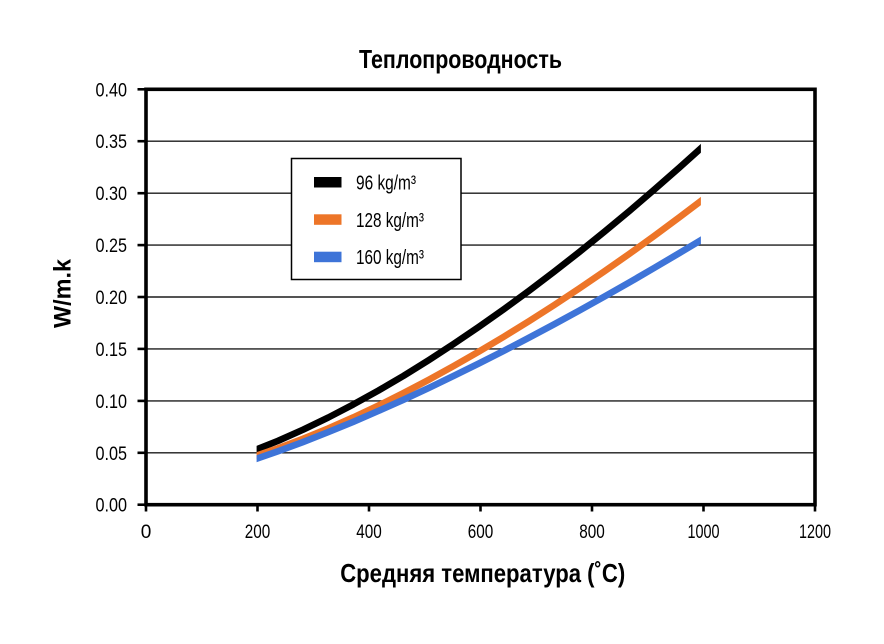 Image resolution: width=884 pixels, height=644 pixels. I want to click on svg-text: 0.25, so click(112, 246).